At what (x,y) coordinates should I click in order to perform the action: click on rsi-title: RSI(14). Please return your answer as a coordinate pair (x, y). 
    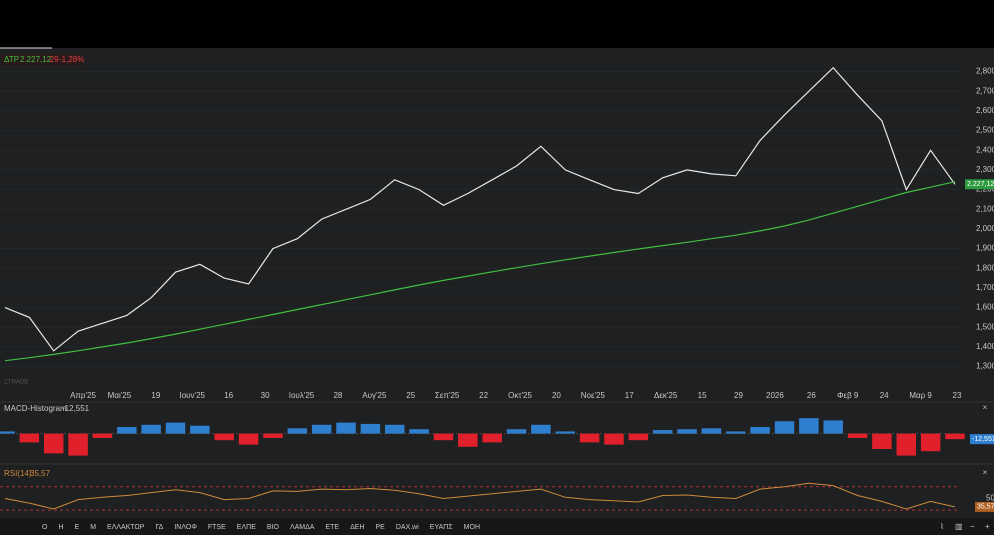
    Looking at the image, I should click on (18, 473).